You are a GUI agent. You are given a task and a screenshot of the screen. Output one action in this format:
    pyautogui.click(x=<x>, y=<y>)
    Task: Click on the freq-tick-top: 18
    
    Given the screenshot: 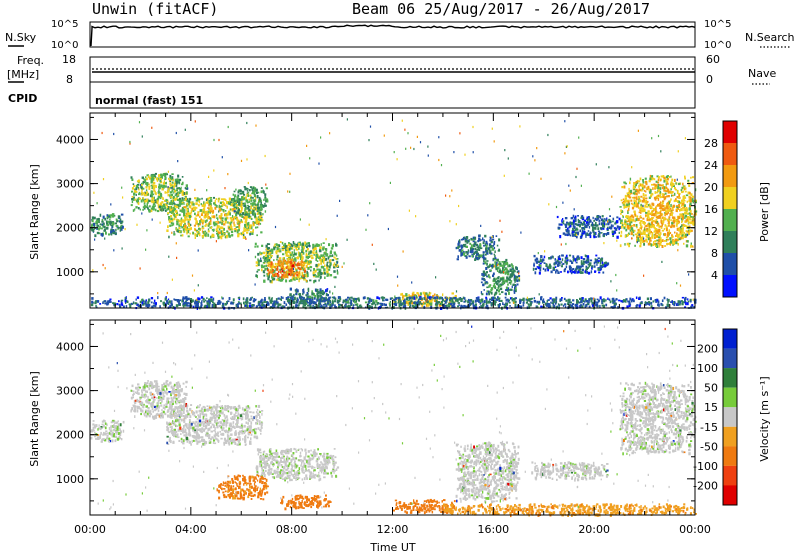 What is the action you would take?
    pyautogui.click(x=69, y=59)
    